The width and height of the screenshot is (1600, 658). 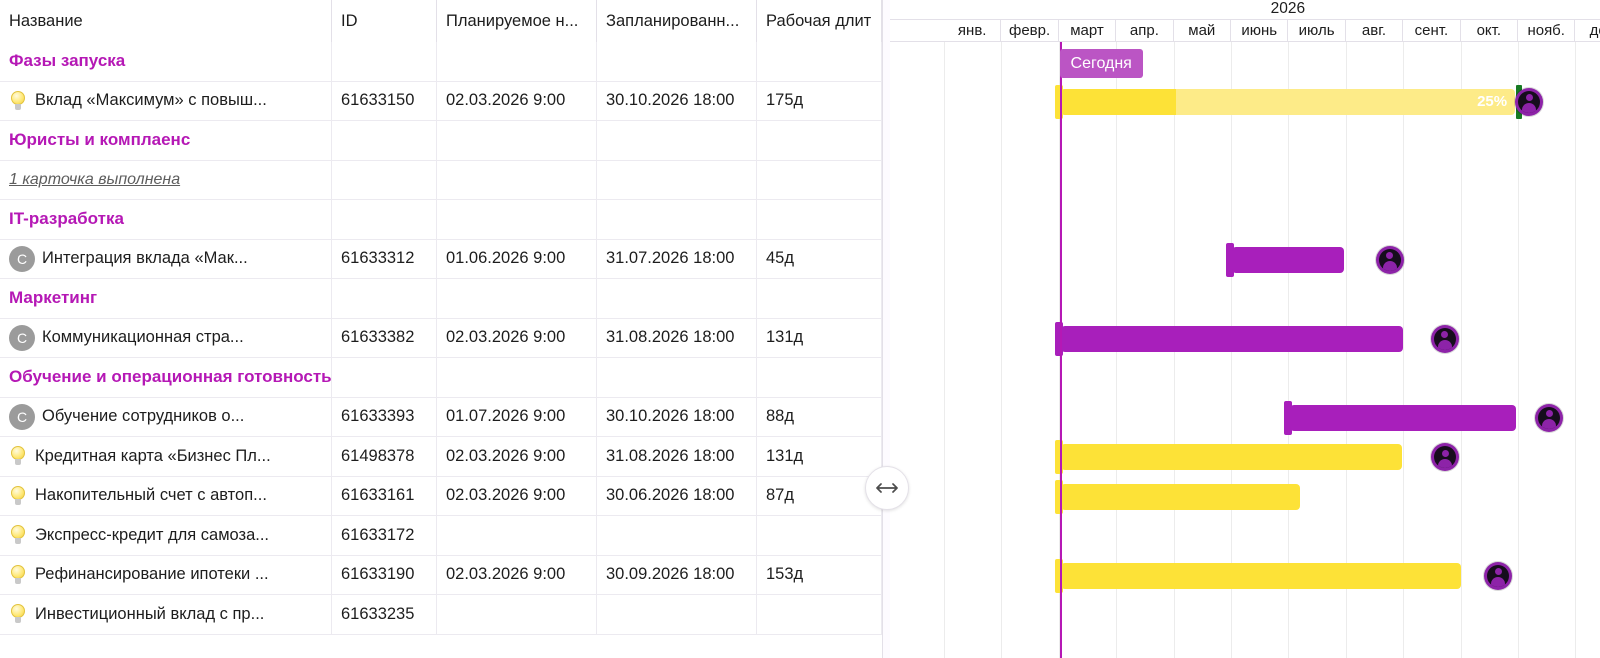 I want to click on group-row: Обучение и операционная готовность, so click(x=441, y=378).